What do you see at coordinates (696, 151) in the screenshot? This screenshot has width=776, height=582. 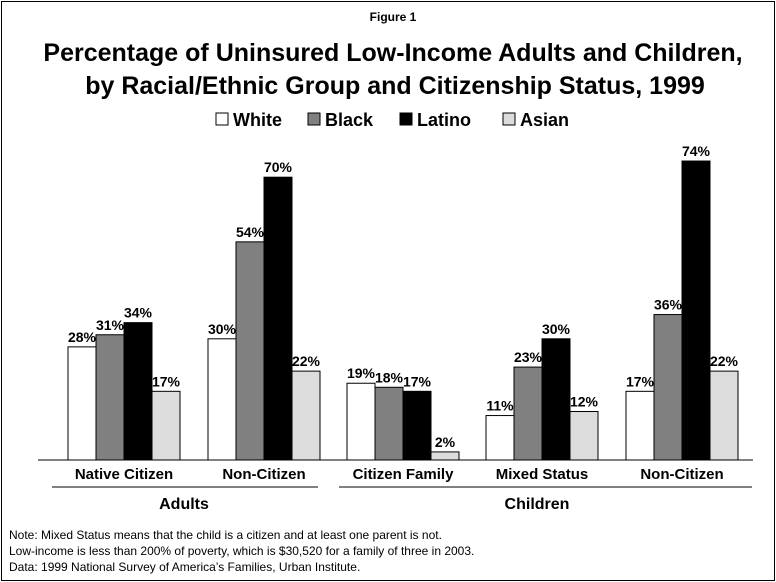 I see `value-label-latino-4: 74%` at bounding box center [696, 151].